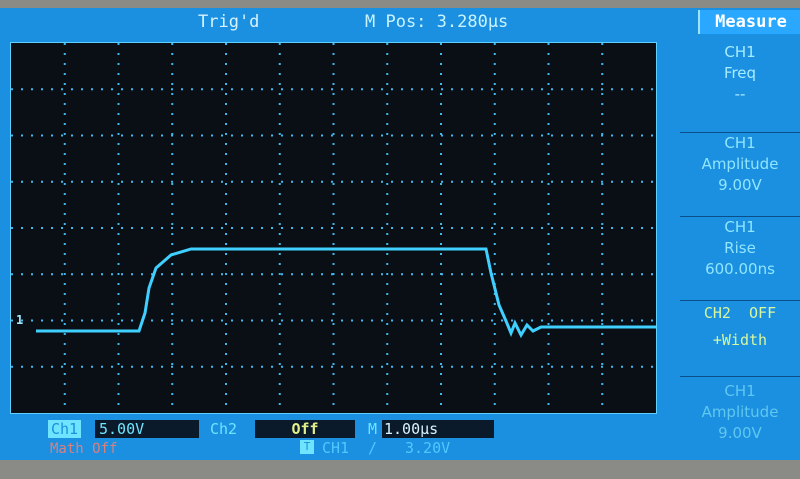 The width and height of the screenshot is (800, 479). What do you see at coordinates (346, 293) in the screenshot?
I see `ch1-waveform-trace` at bounding box center [346, 293].